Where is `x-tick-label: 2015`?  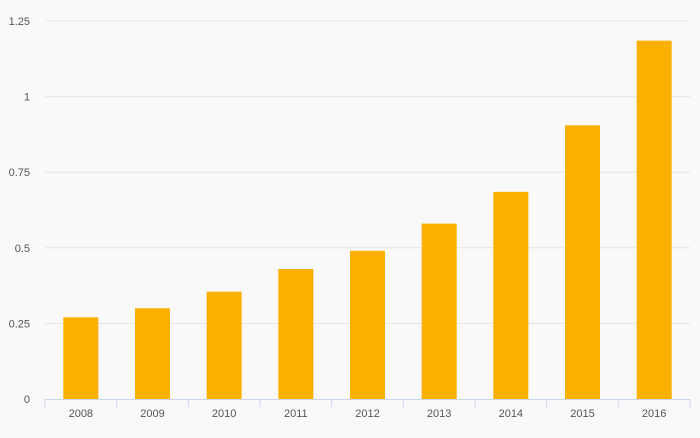 x-tick-label: 2015 is located at coordinates (582, 414).